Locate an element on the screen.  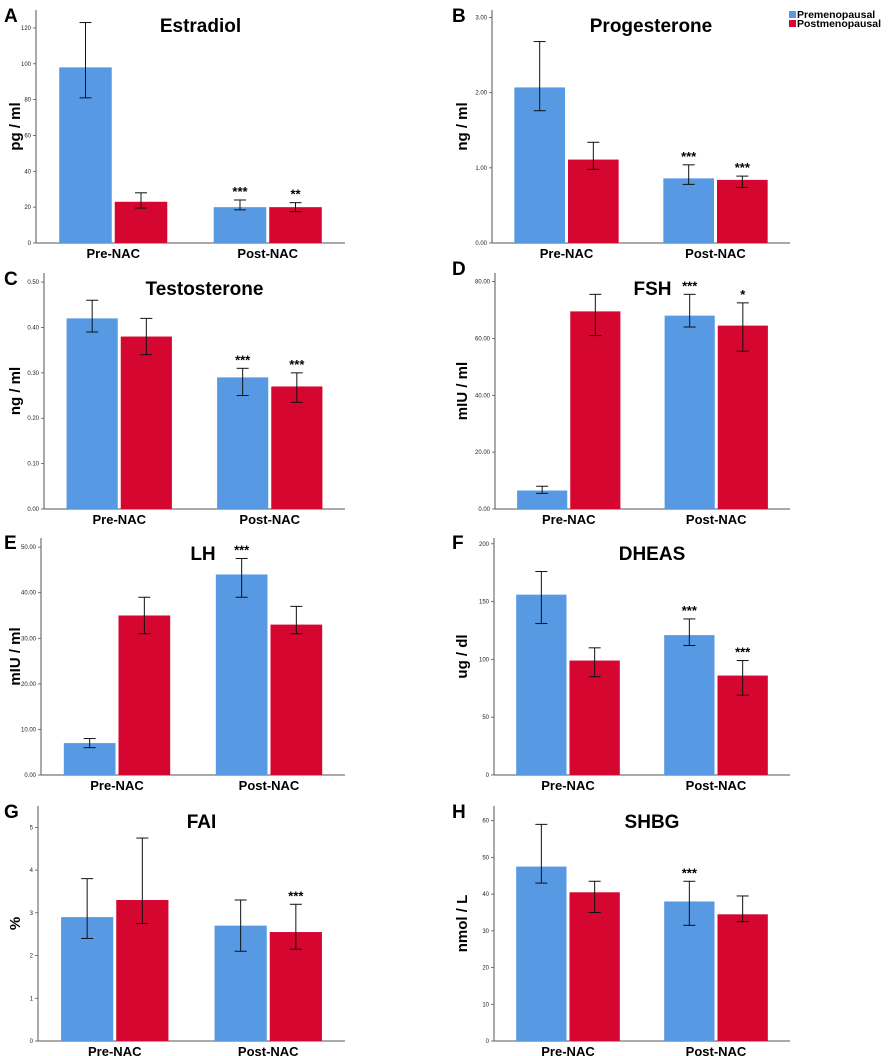
y-tick-label-h: 0 is located at coordinates (488, 1042).